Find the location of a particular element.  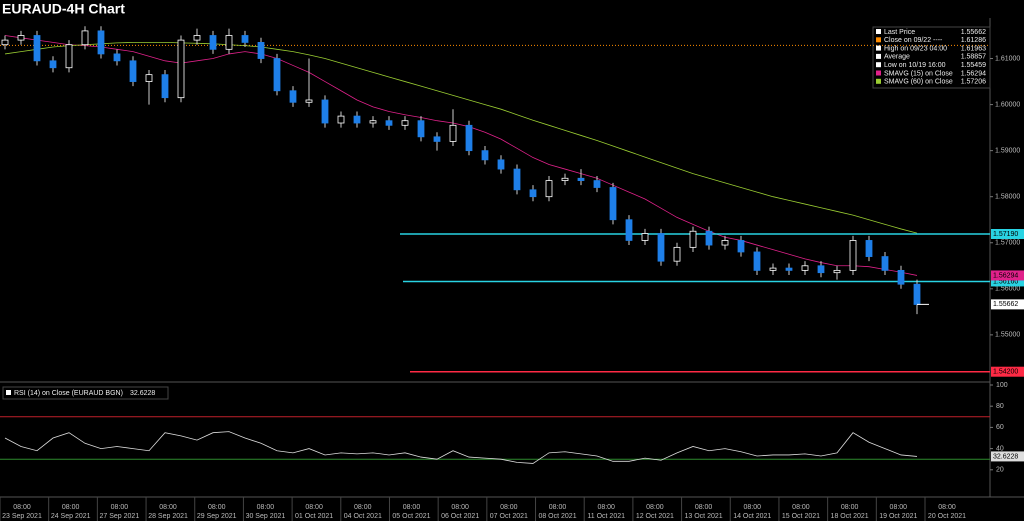

rsi-tick-label: 80 is located at coordinates (1000, 406).